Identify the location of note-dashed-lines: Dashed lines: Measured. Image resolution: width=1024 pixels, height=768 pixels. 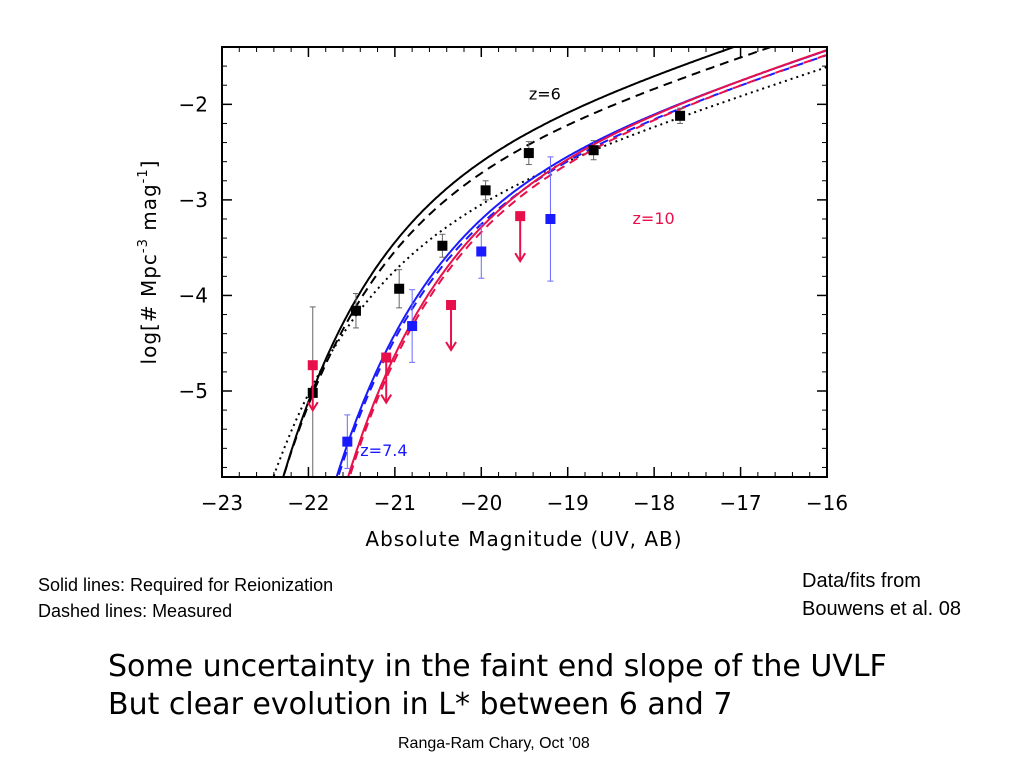
(135, 611).